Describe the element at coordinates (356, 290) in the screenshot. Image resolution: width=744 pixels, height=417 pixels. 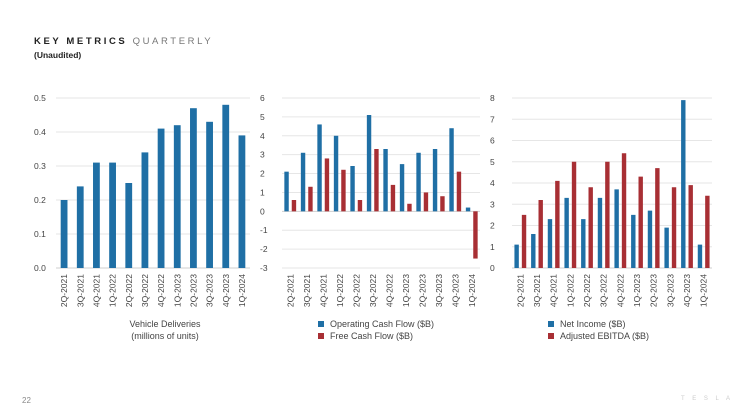
I see `cash-flow-x-tick-label: 2Q-2022` at that location.